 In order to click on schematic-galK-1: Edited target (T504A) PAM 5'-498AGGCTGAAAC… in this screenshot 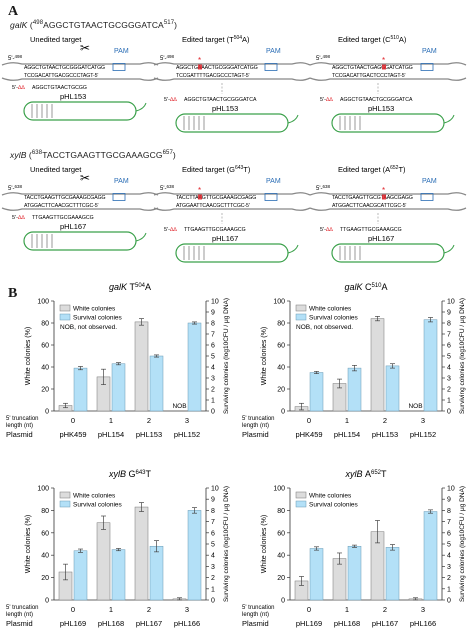, I will do `click(232, 84)`.